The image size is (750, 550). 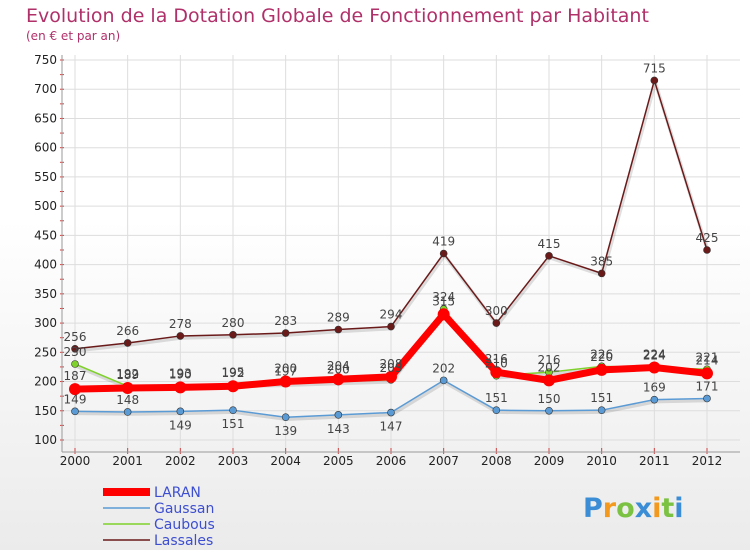 What do you see at coordinates (601, 261) in the screenshot?
I see `data-label-lassales: 385` at bounding box center [601, 261].